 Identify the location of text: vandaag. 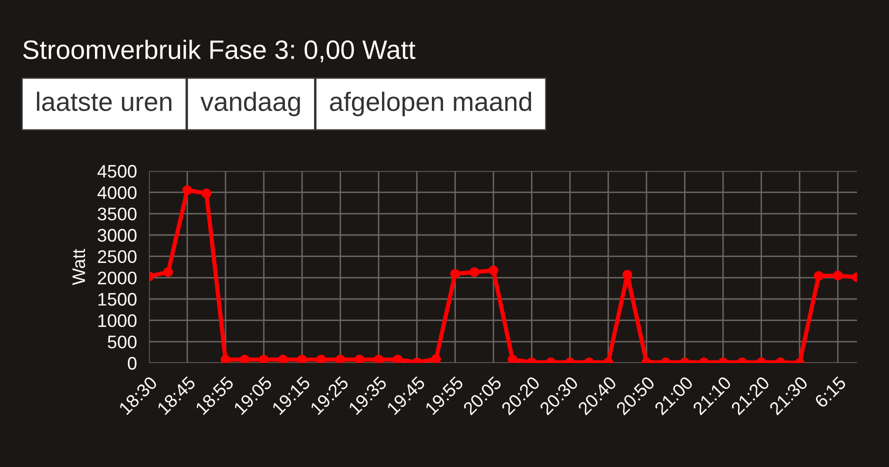
(250, 104).